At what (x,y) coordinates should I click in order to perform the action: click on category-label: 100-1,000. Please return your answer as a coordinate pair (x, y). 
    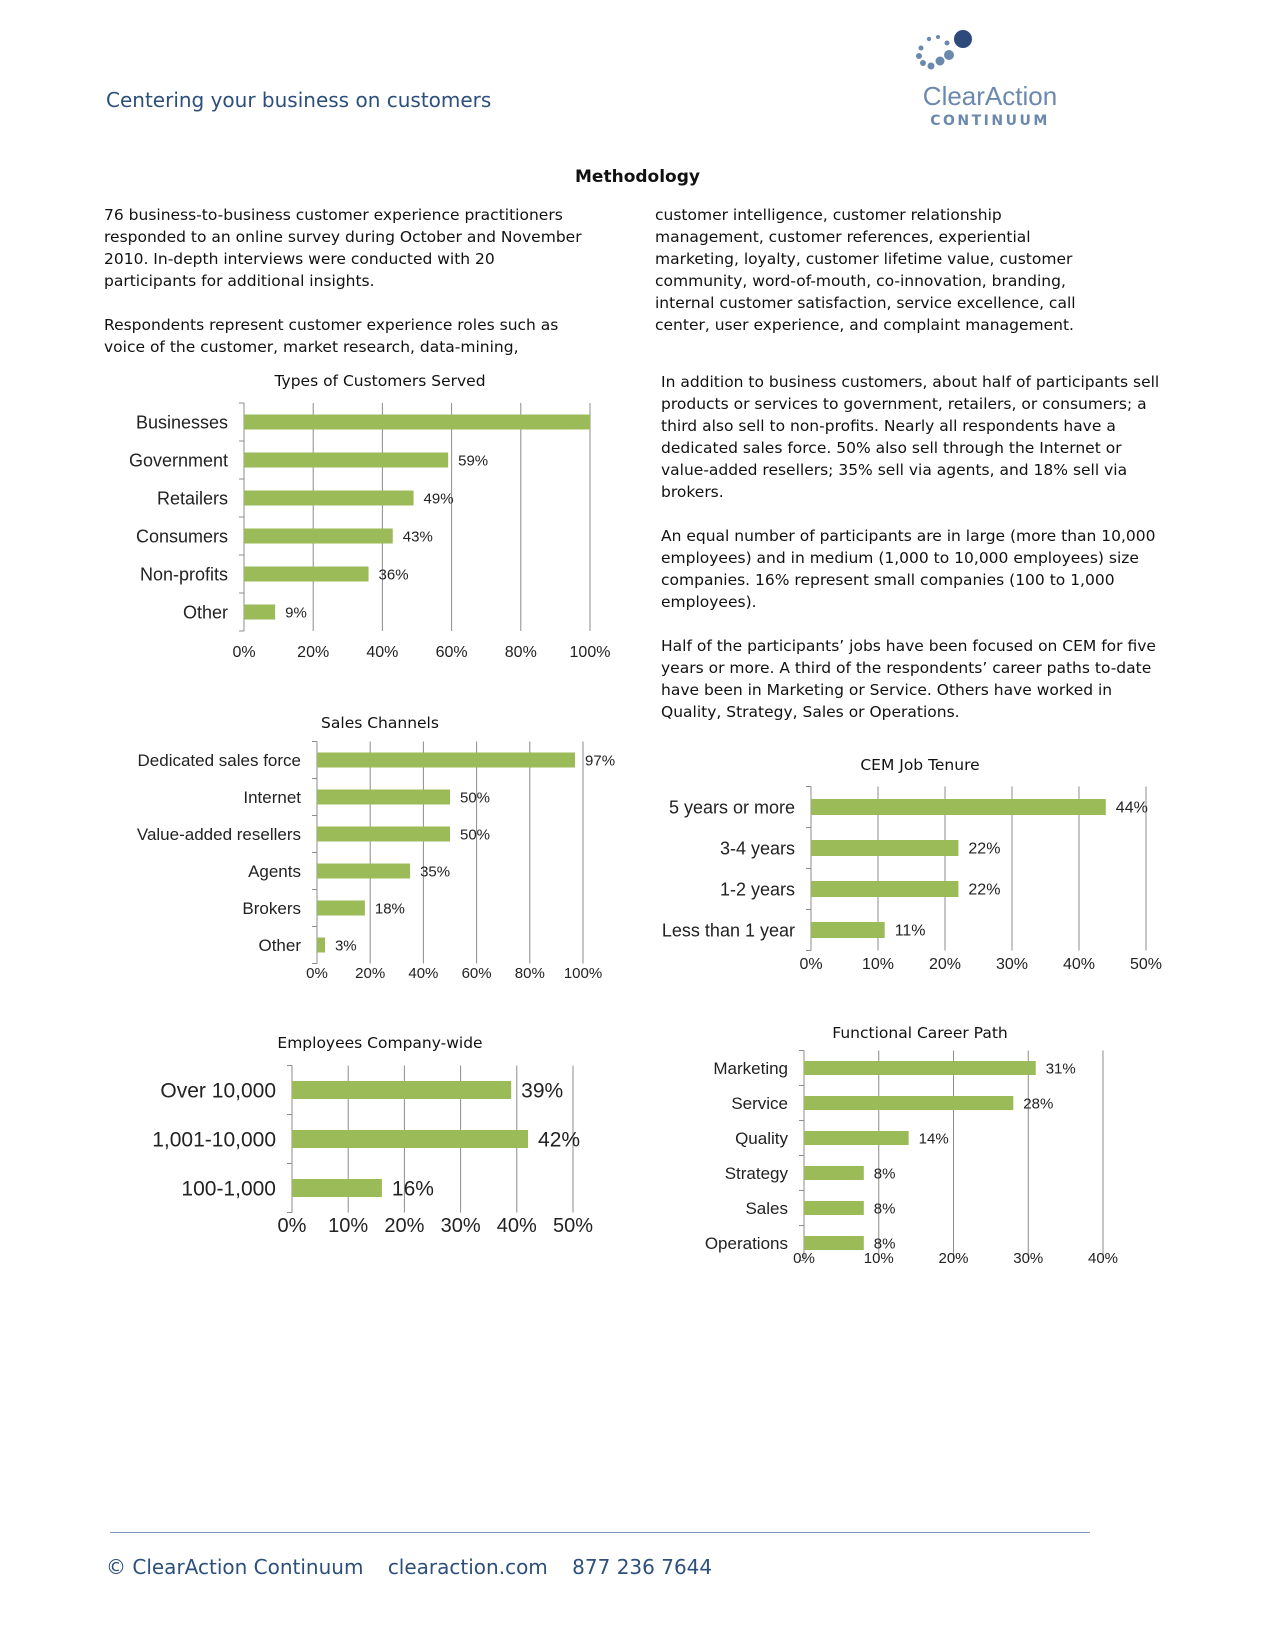
    Looking at the image, I should click on (228, 1188).